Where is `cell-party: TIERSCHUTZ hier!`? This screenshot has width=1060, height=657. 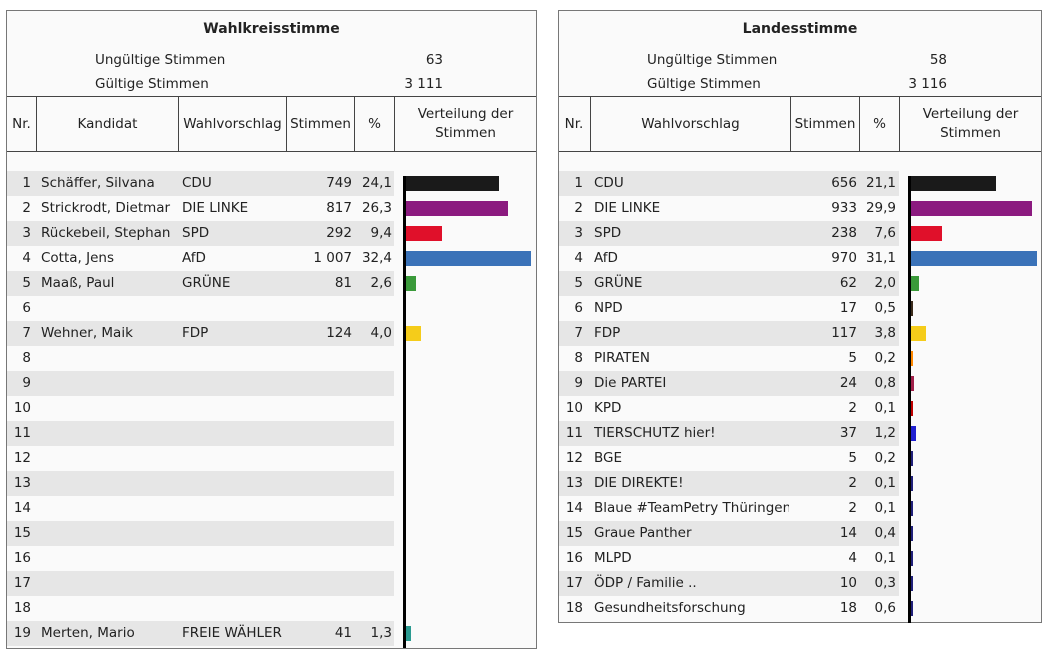 cell-party: TIERSCHUTZ hier! is located at coordinates (655, 433).